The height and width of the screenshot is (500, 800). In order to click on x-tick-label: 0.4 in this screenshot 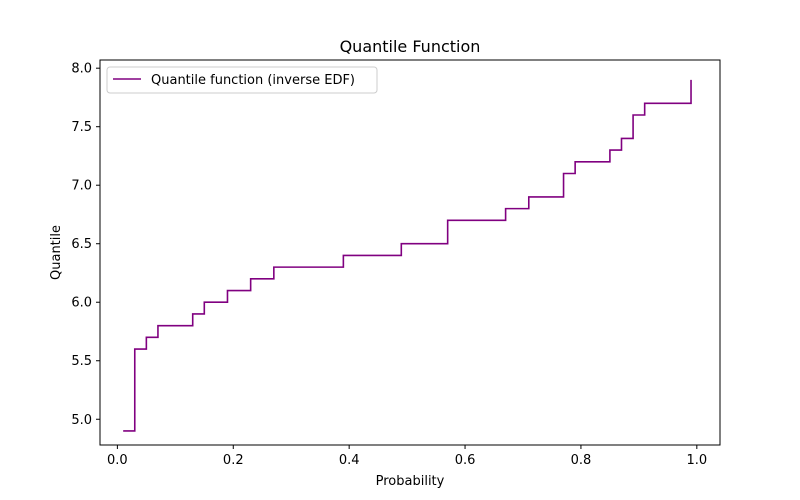, I will do `click(349, 460)`.